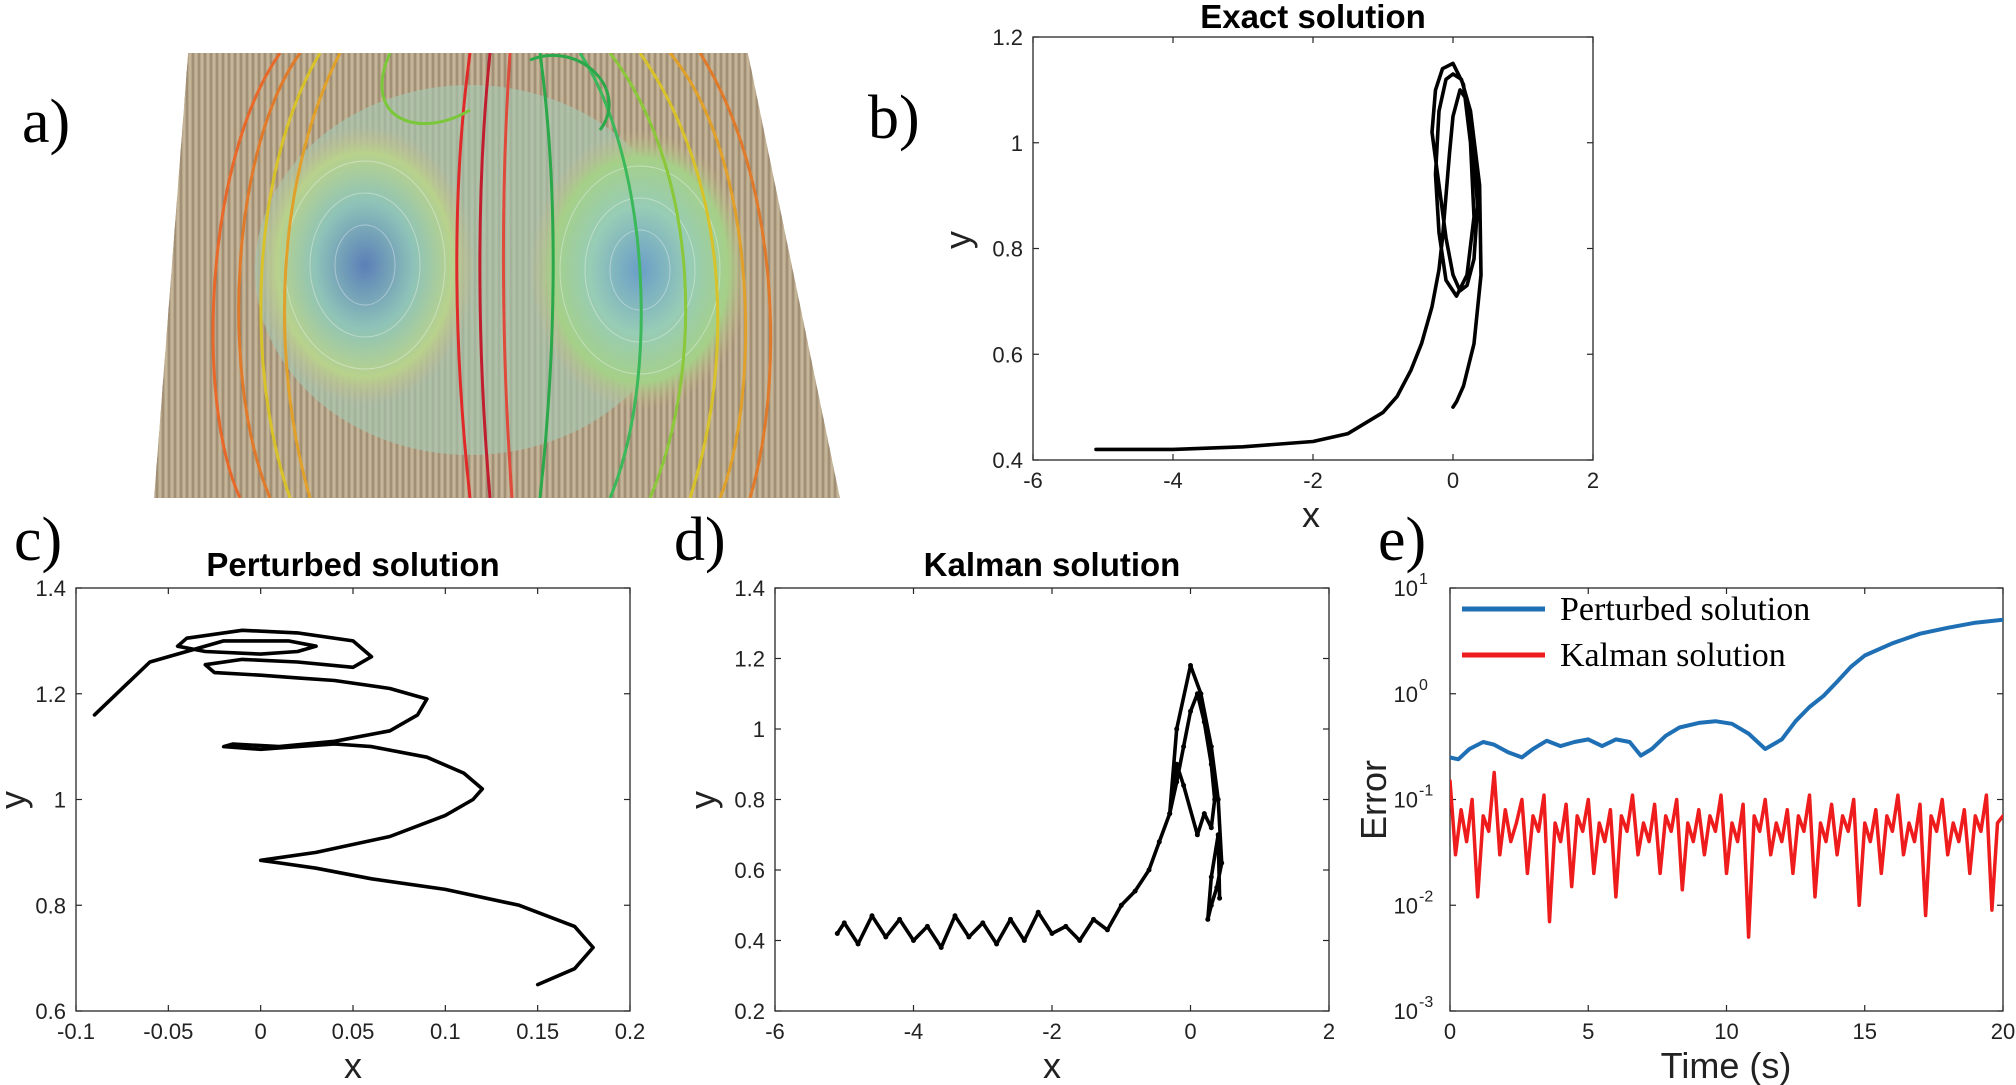 The width and height of the screenshot is (2016, 1085). What do you see at coordinates (1007, 460) in the screenshot?
I see `y-tick-label: 0.4` at bounding box center [1007, 460].